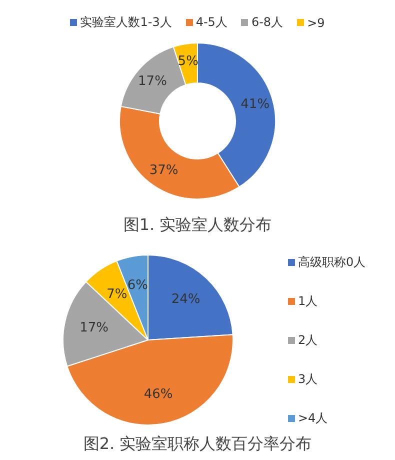  Describe the element at coordinates (267, 22) in the screenshot. I see `legend-label: 6-8人` at that location.